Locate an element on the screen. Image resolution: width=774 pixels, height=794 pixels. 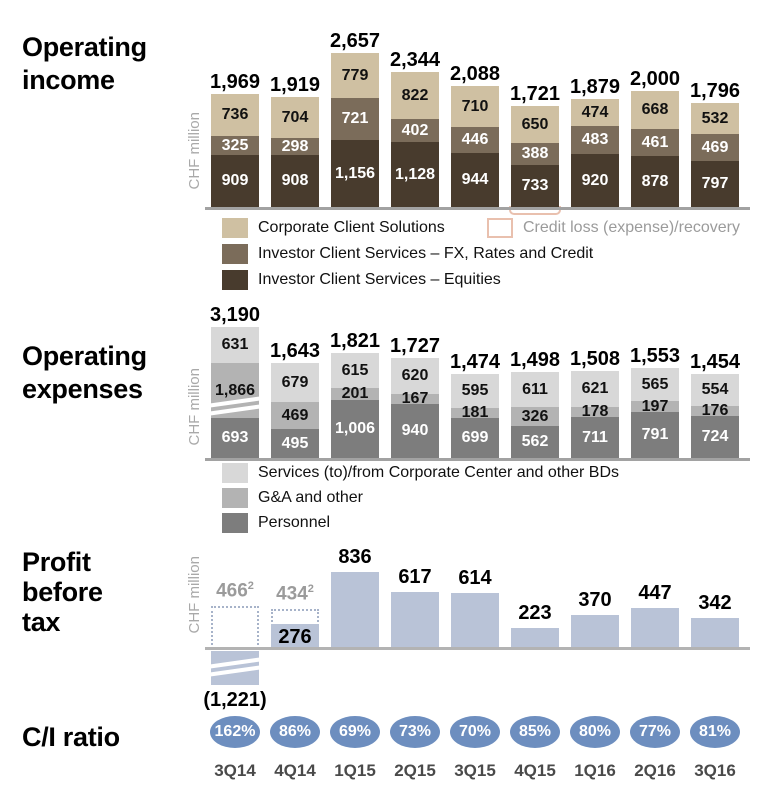
bar-segment: 699 is located at coordinates (475, 438).